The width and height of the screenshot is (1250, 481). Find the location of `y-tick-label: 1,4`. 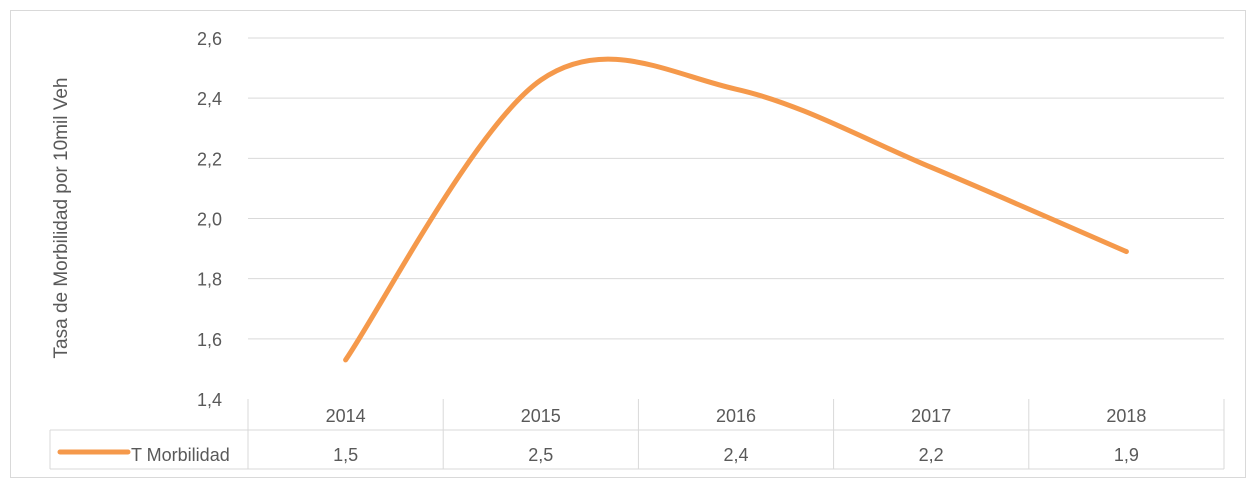

y-tick-label: 1,4 is located at coordinates (209, 400).